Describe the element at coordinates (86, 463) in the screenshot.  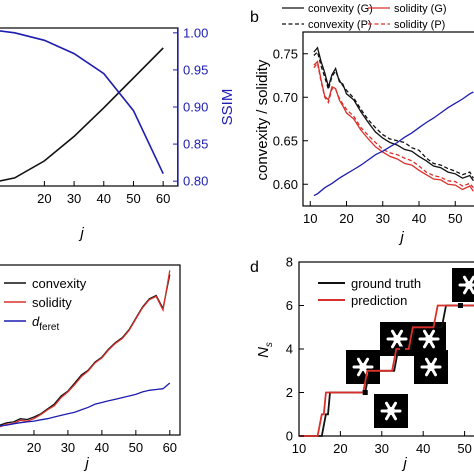
I see `panel-c-xlabel: j` at that location.